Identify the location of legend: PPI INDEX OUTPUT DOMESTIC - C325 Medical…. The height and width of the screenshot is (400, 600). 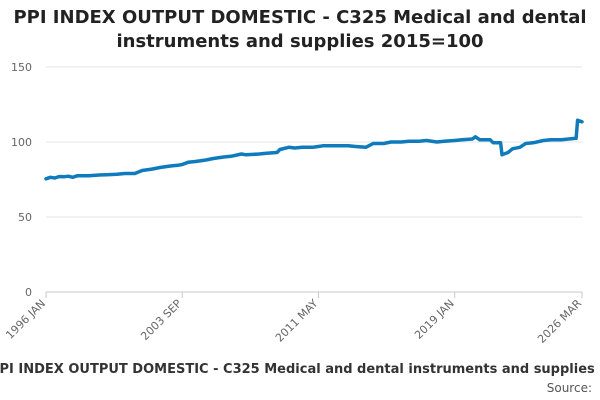
(300, 369).